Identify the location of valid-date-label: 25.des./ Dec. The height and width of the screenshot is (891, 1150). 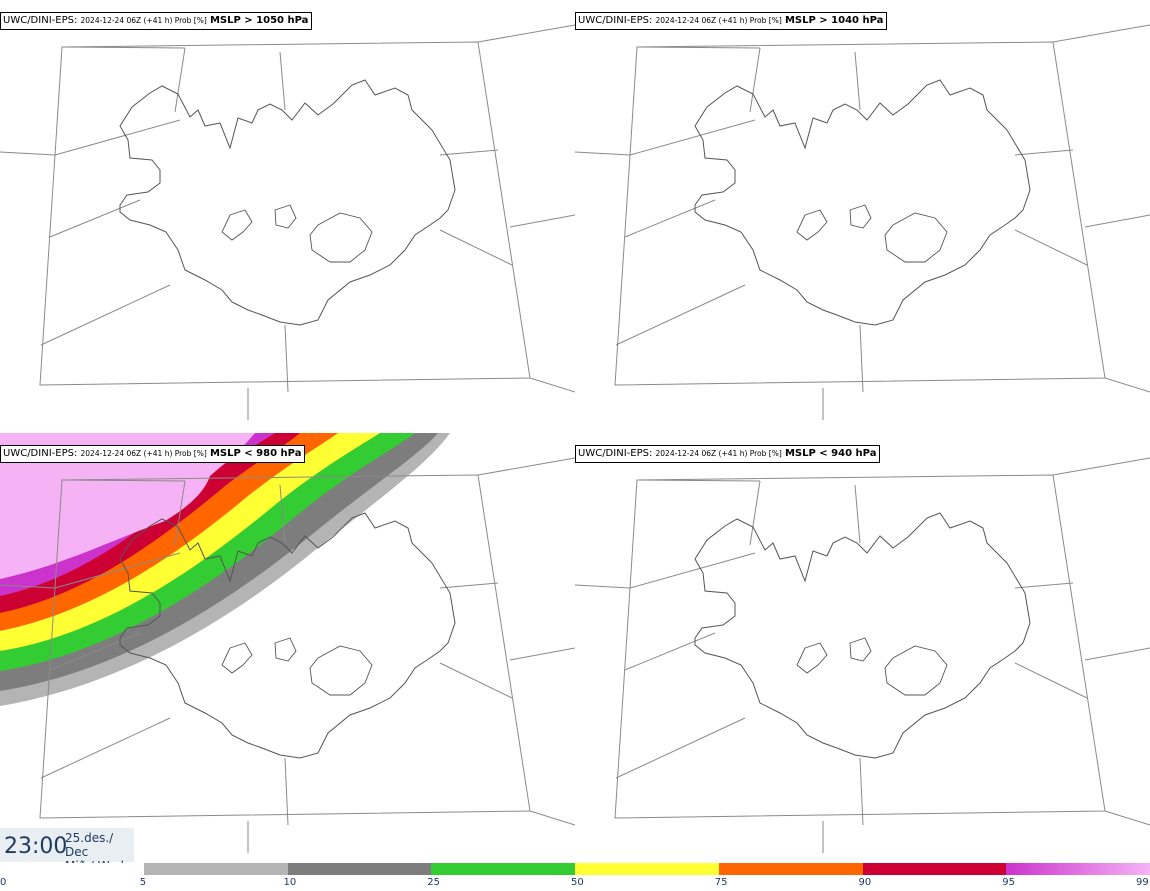
(89, 845).